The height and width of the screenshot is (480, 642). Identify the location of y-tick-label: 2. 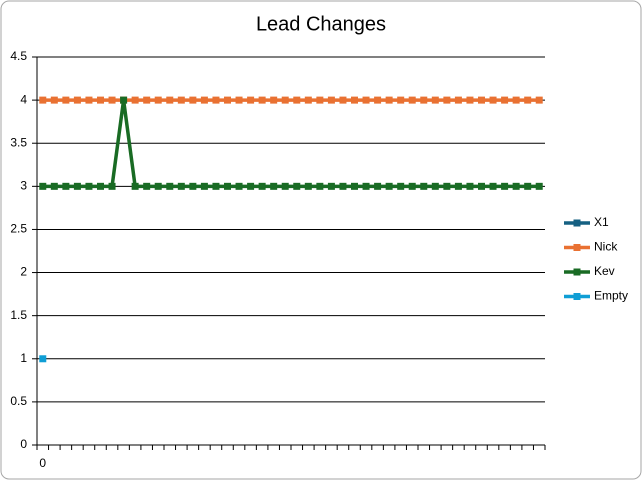
(23, 272).